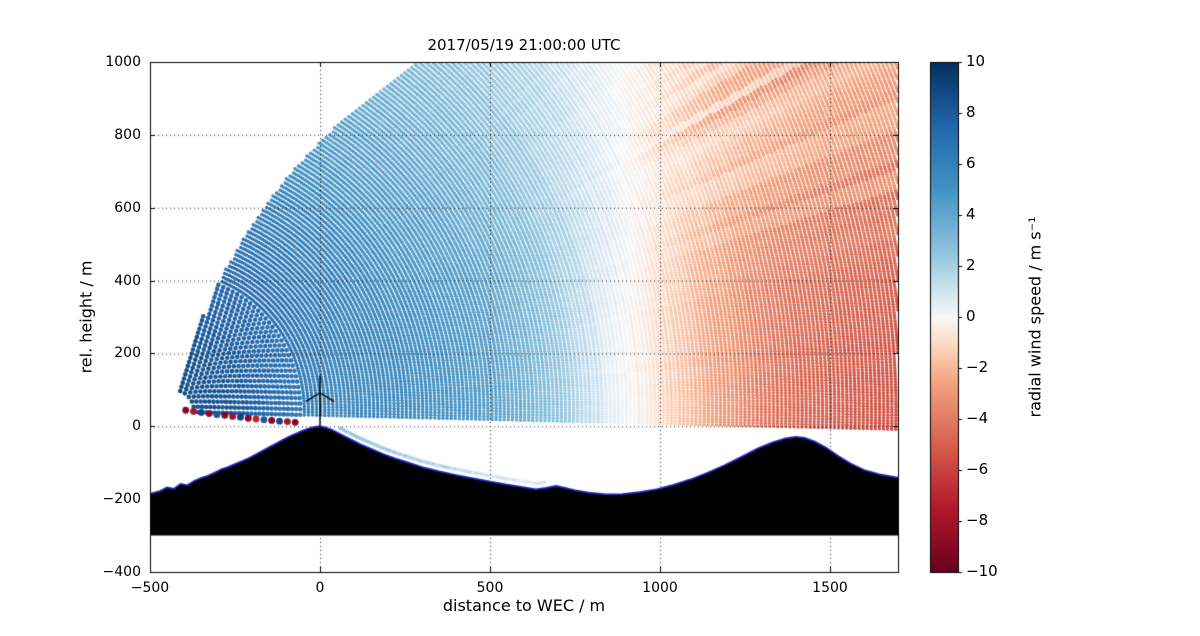  Describe the element at coordinates (121, 572) in the screenshot. I see `y-tick-label: −400` at that location.